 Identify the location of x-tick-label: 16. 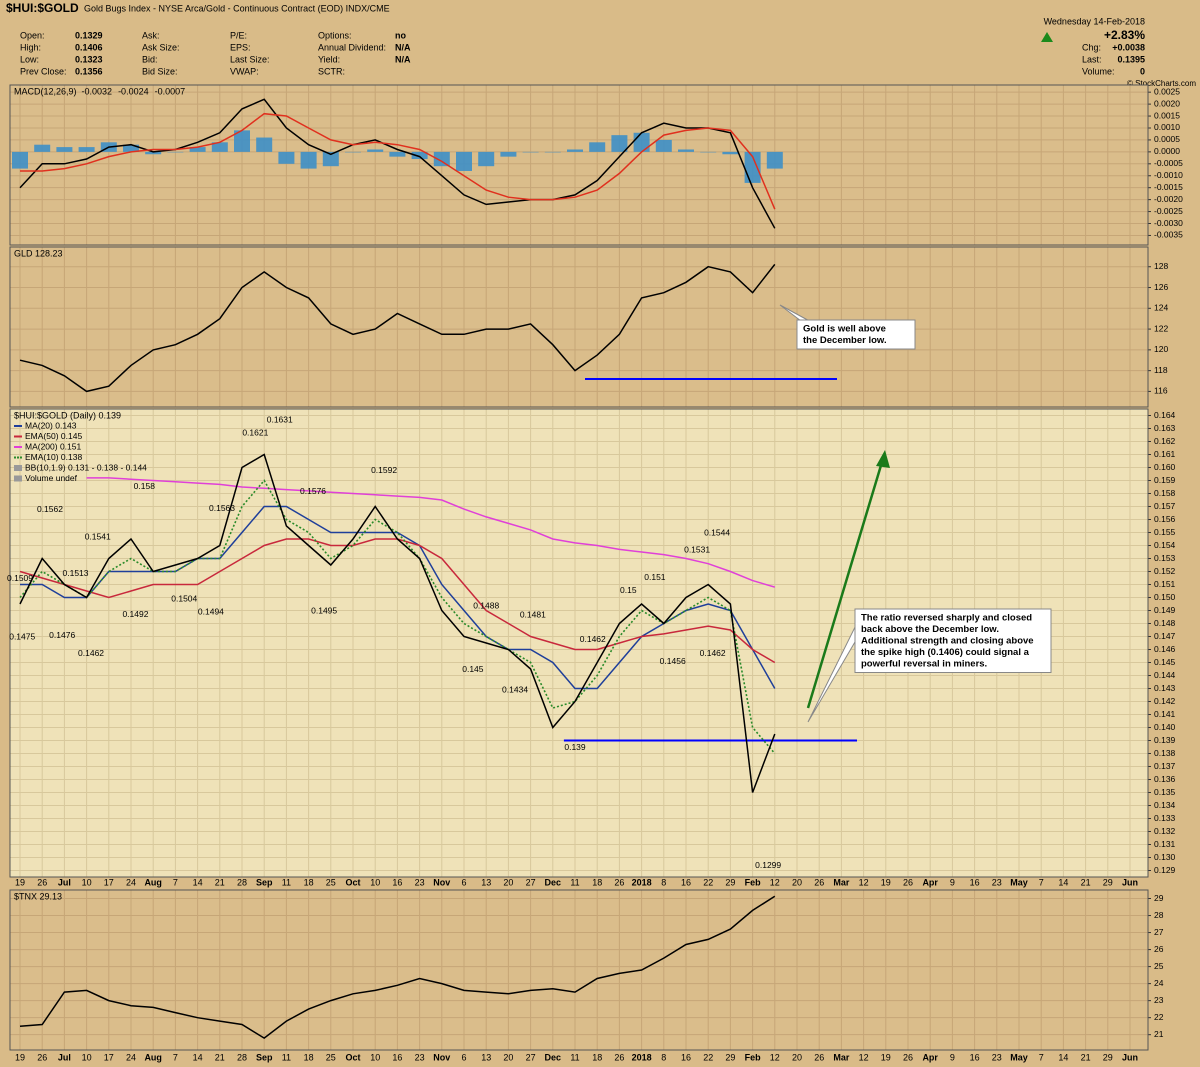
(975, 882).